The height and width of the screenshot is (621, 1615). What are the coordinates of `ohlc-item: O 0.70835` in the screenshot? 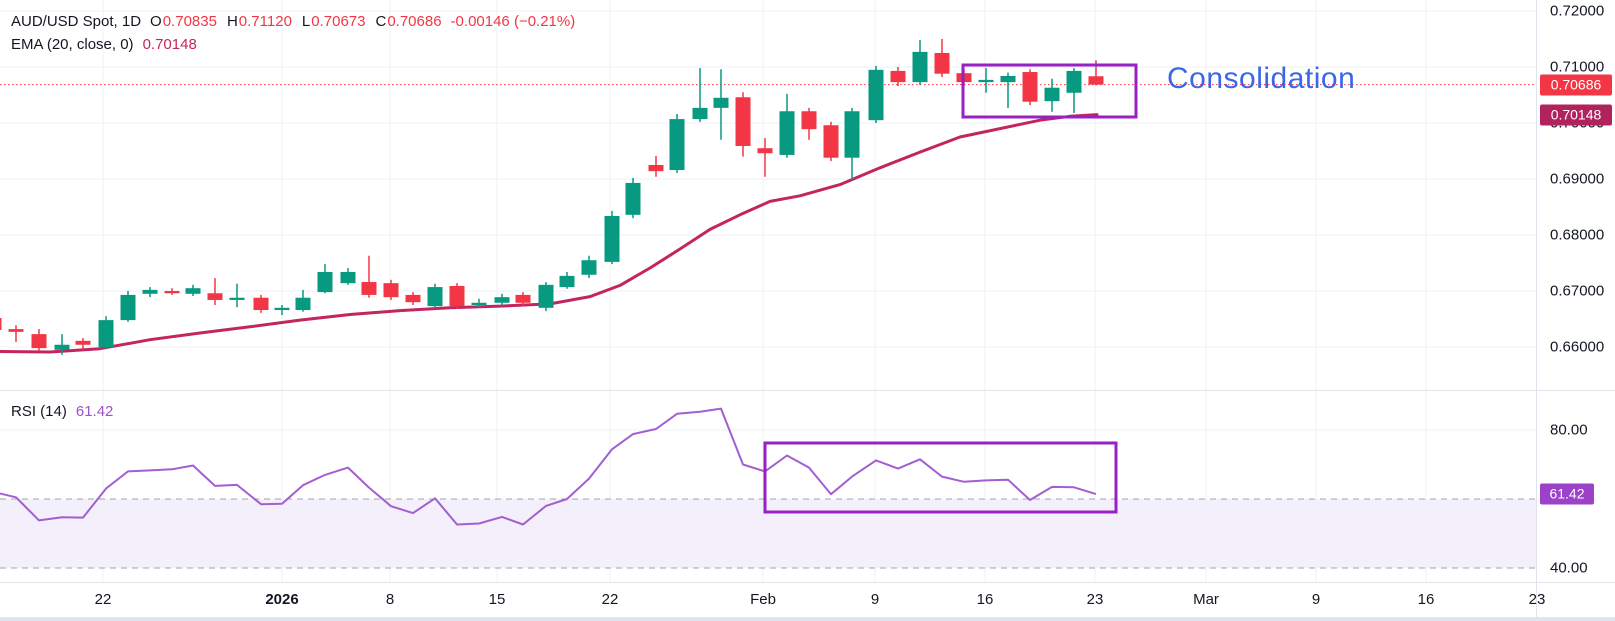 It's located at (183, 21).